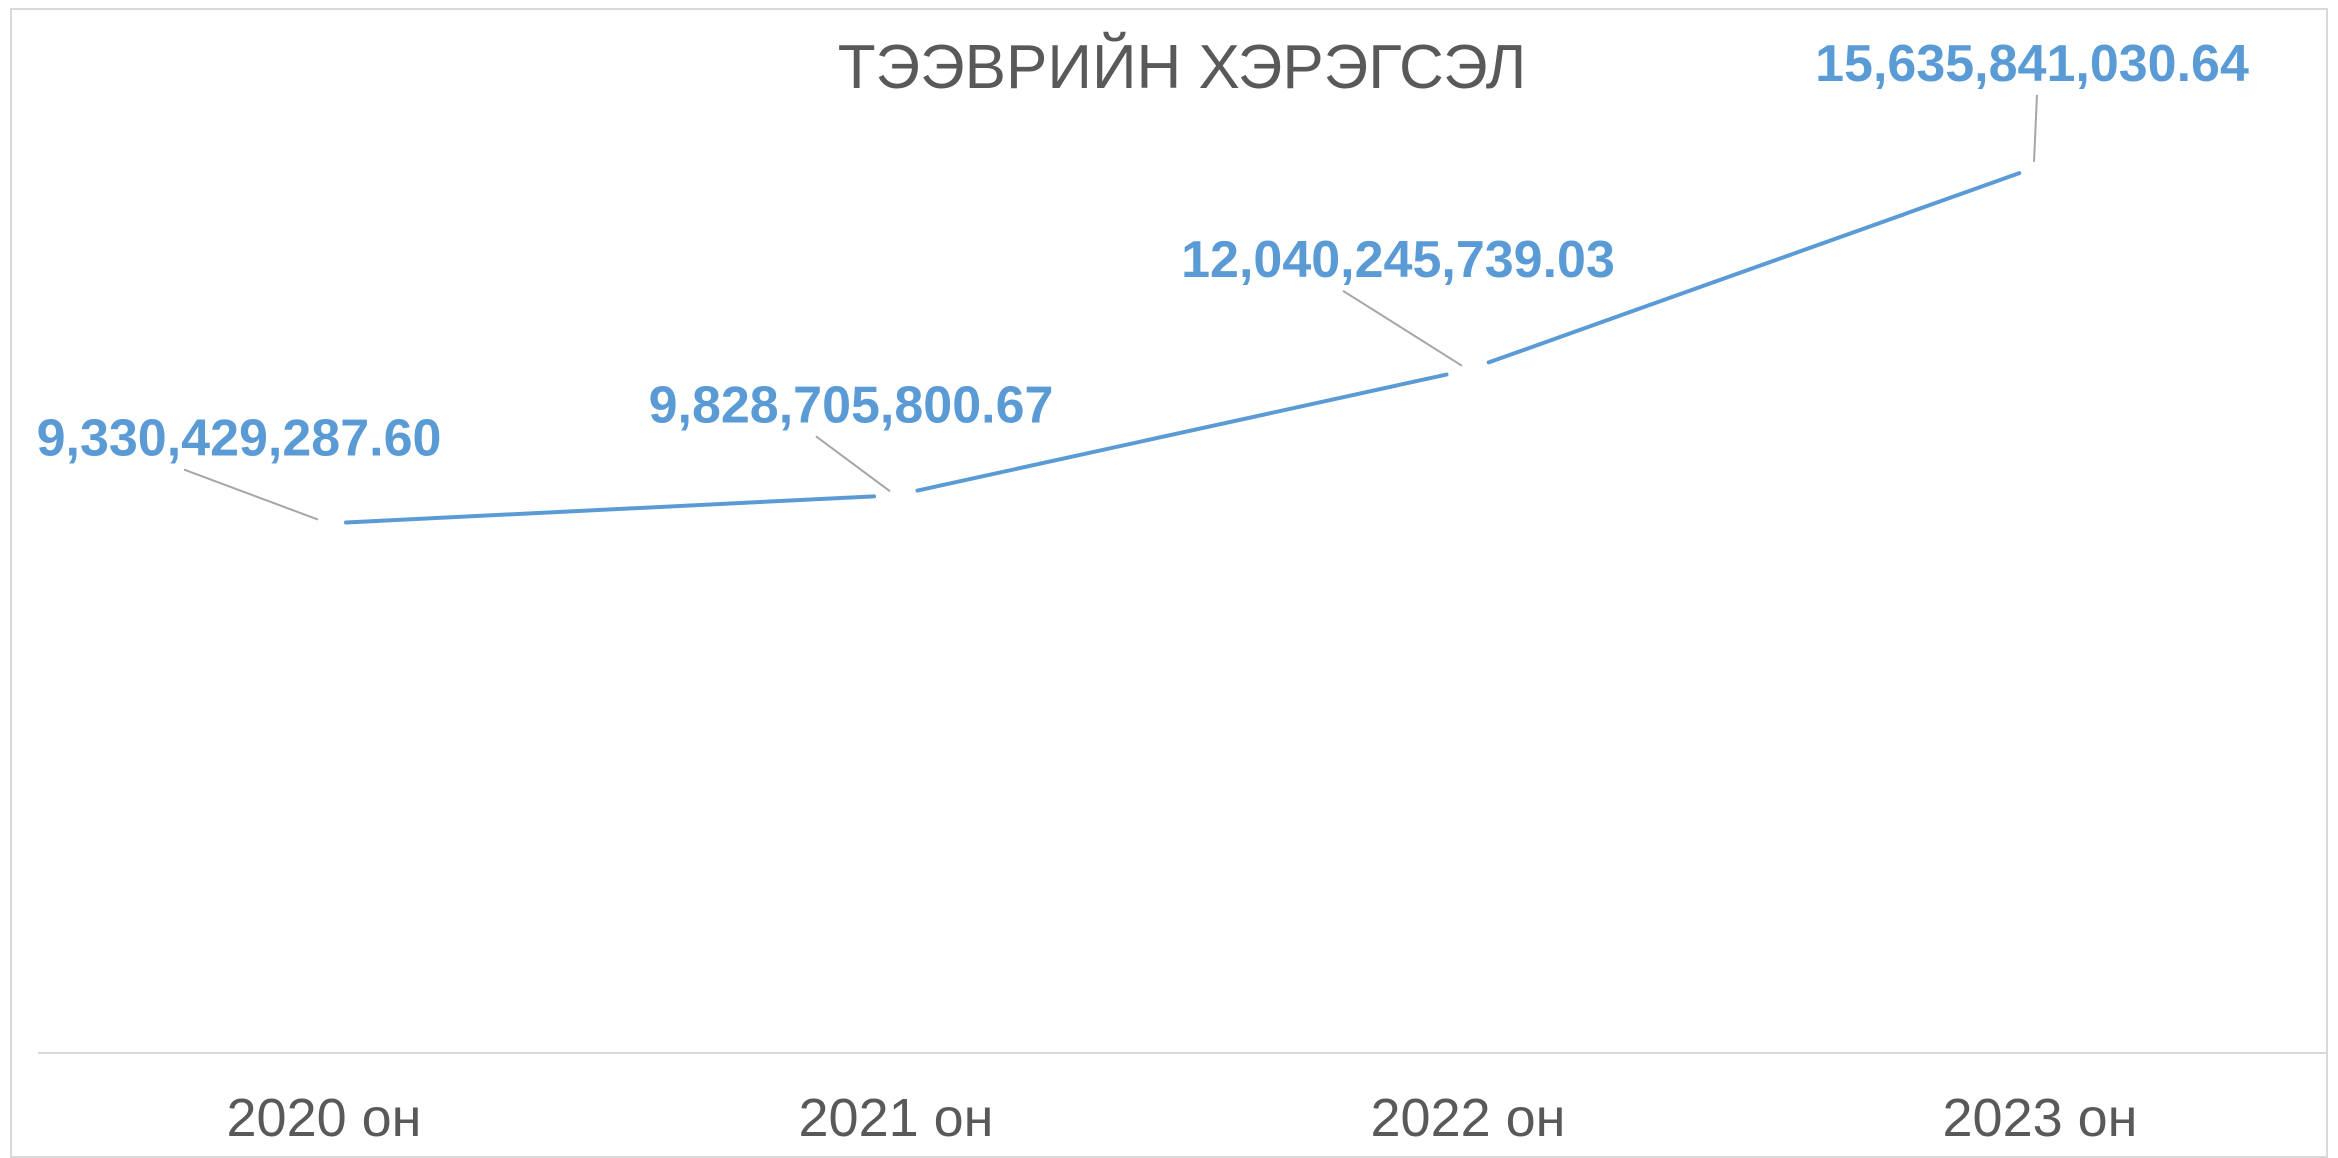 The height and width of the screenshot is (1158, 2338). What do you see at coordinates (239, 439) in the screenshot?
I see `data-label: 9,330,429,287.60` at bounding box center [239, 439].